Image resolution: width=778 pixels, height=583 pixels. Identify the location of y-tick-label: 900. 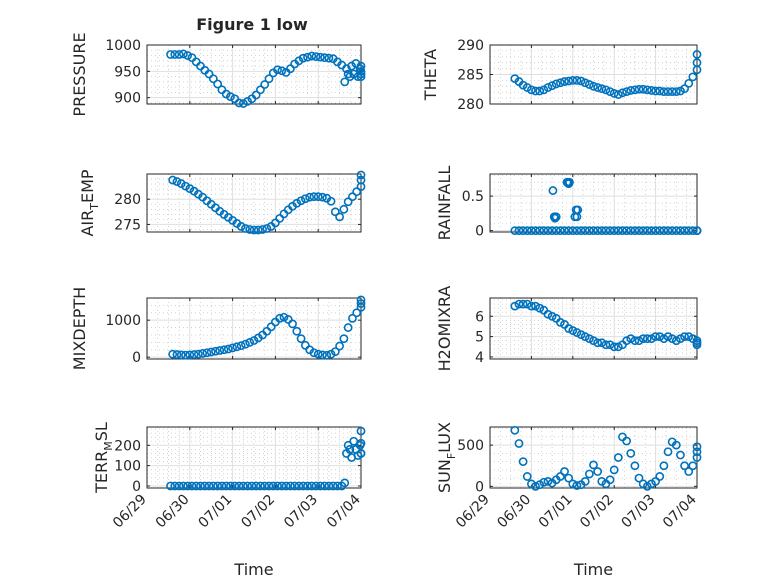
(127, 99).